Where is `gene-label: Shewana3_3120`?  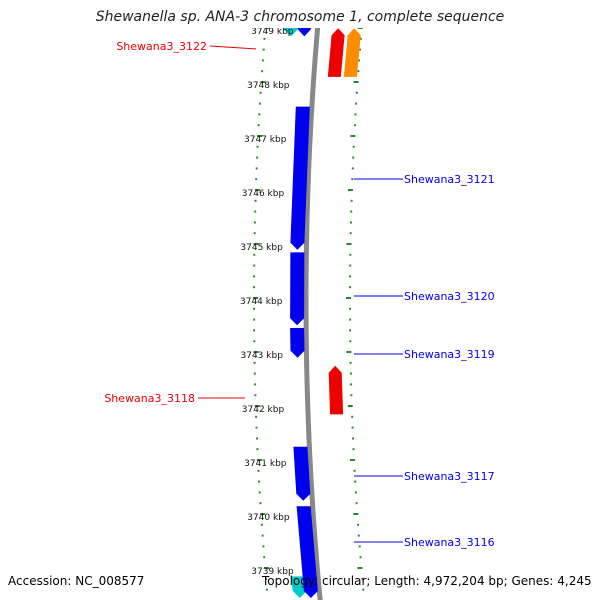
gene-label: Shewana3_3120 is located at coordinates (449, 296).